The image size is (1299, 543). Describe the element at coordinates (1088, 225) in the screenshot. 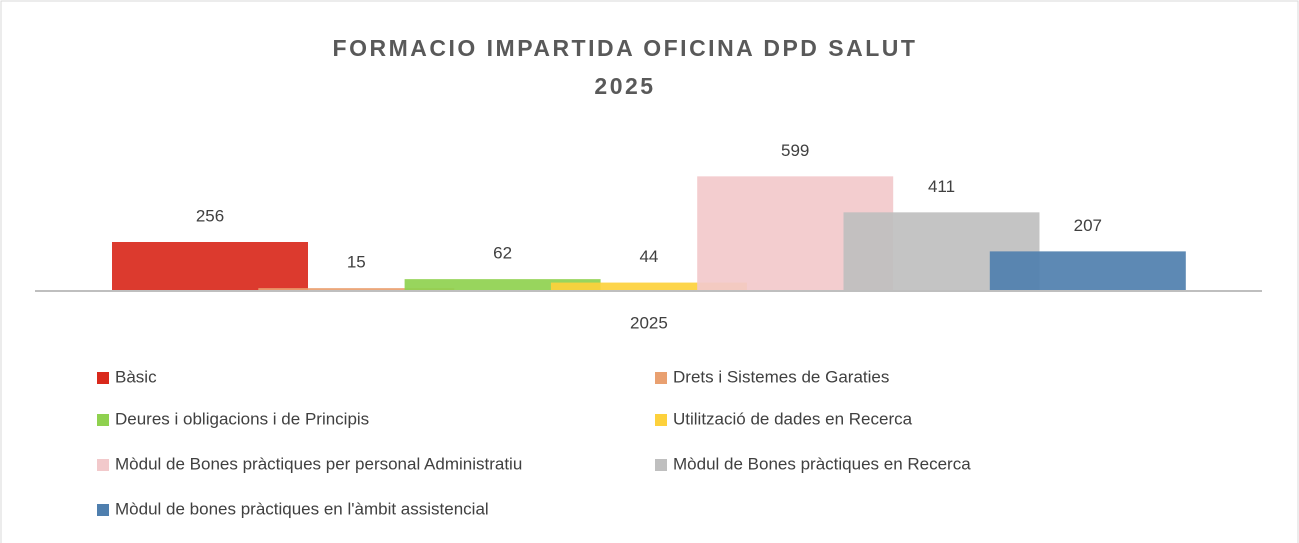

I see `data-label: 207` at that location.